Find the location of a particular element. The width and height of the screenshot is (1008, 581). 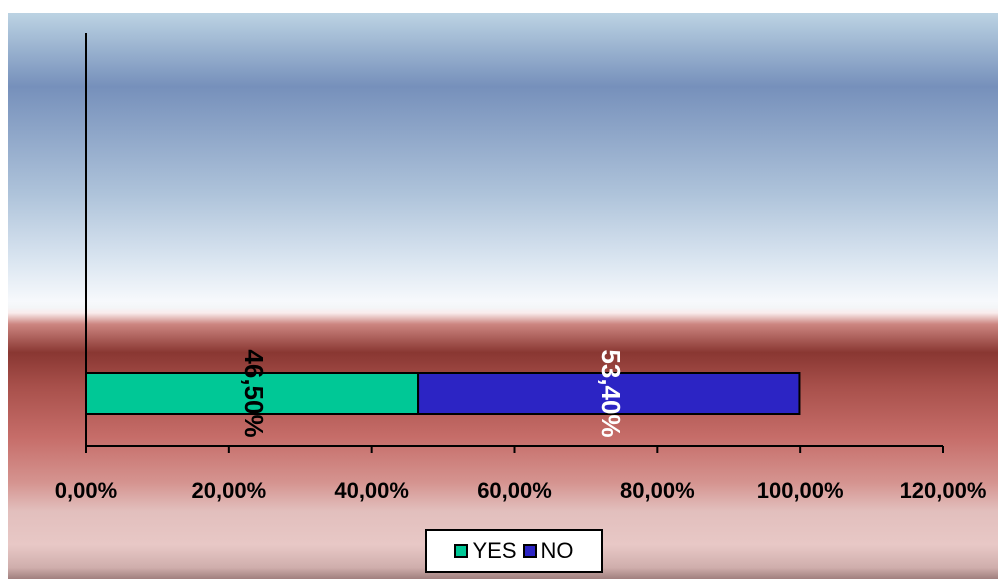

legend: YES NO is located at coordinates (514, 551).